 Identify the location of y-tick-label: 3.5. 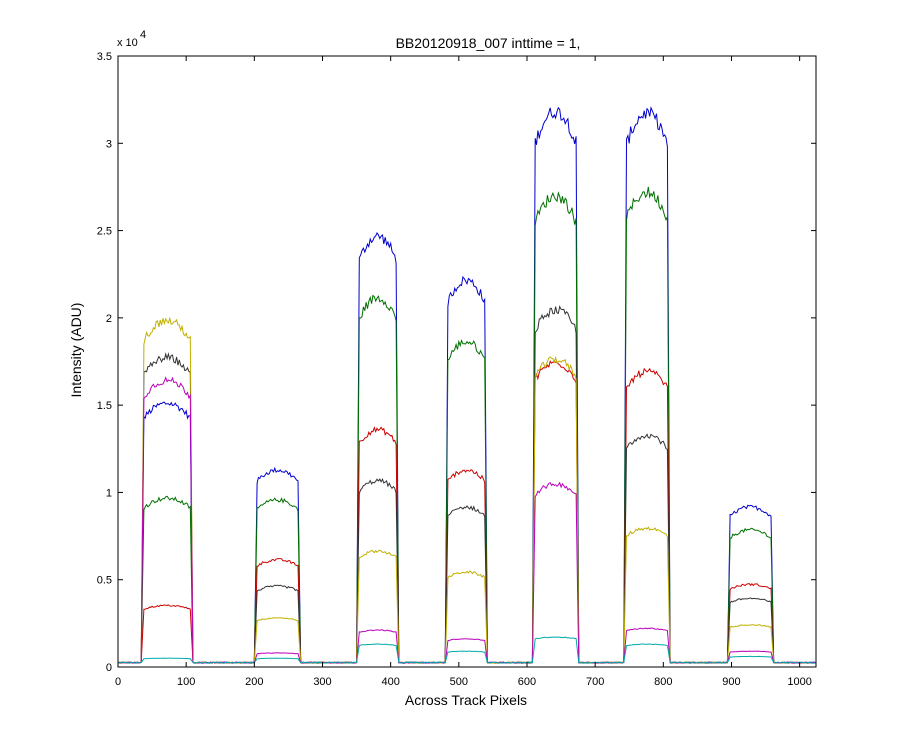
(104, 57).